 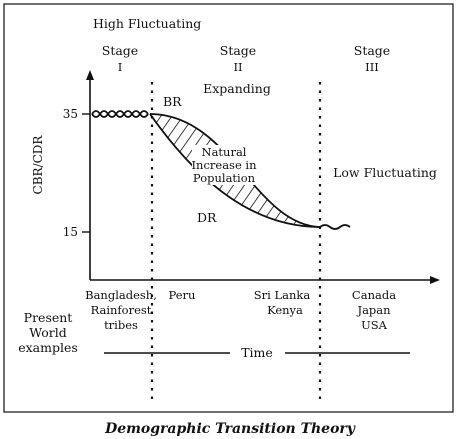 I want to click on high-fluctuating-label: High Fluctuating, so click(x=147, y=23).